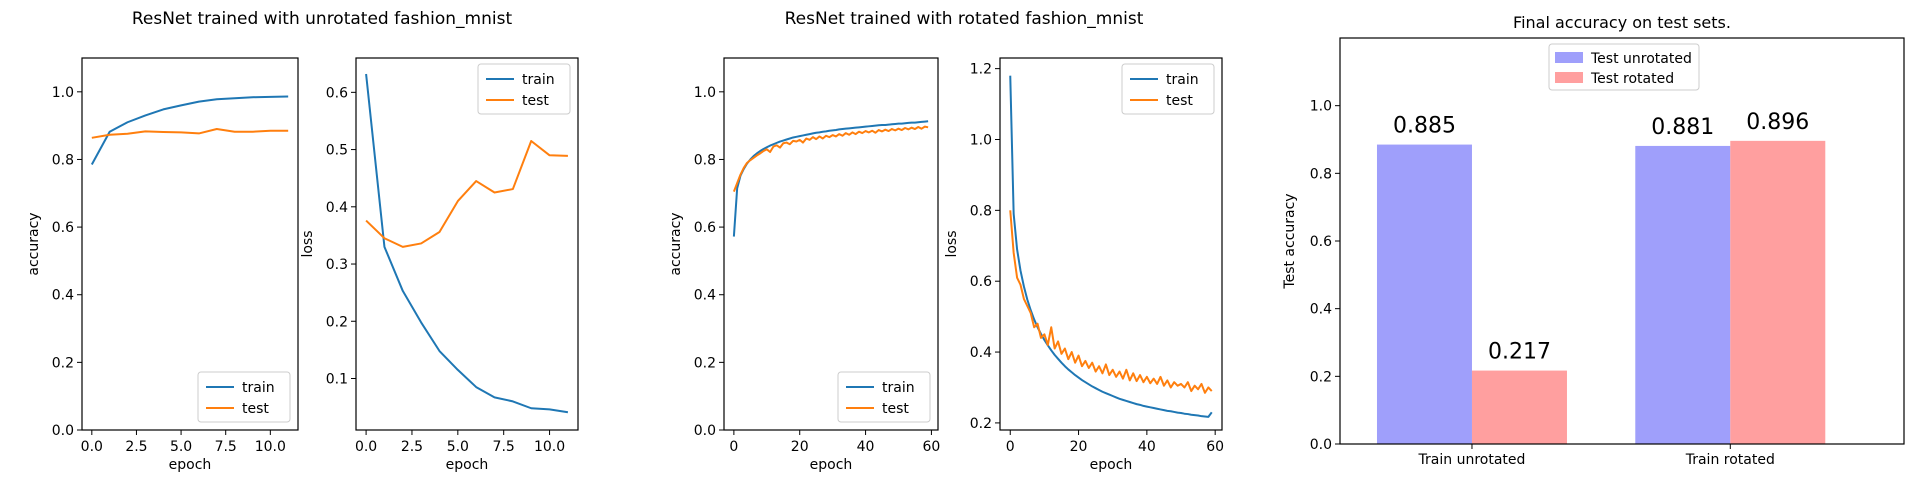 This screenshot has width=1920, height=480. What do you see at coordinates (1632, 79) in the screenshot?
I see `legend-label: Test rotated` at bounding box center [1632, 79].